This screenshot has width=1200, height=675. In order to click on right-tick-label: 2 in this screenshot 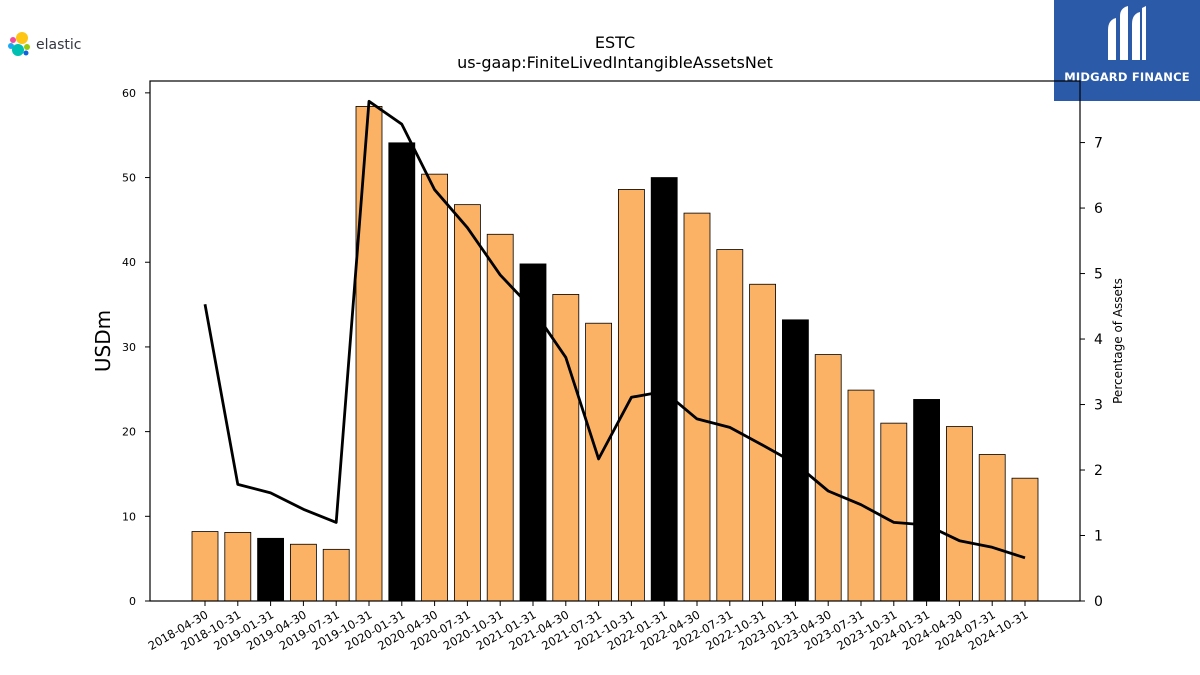, I will do `click(1098, 471)`.